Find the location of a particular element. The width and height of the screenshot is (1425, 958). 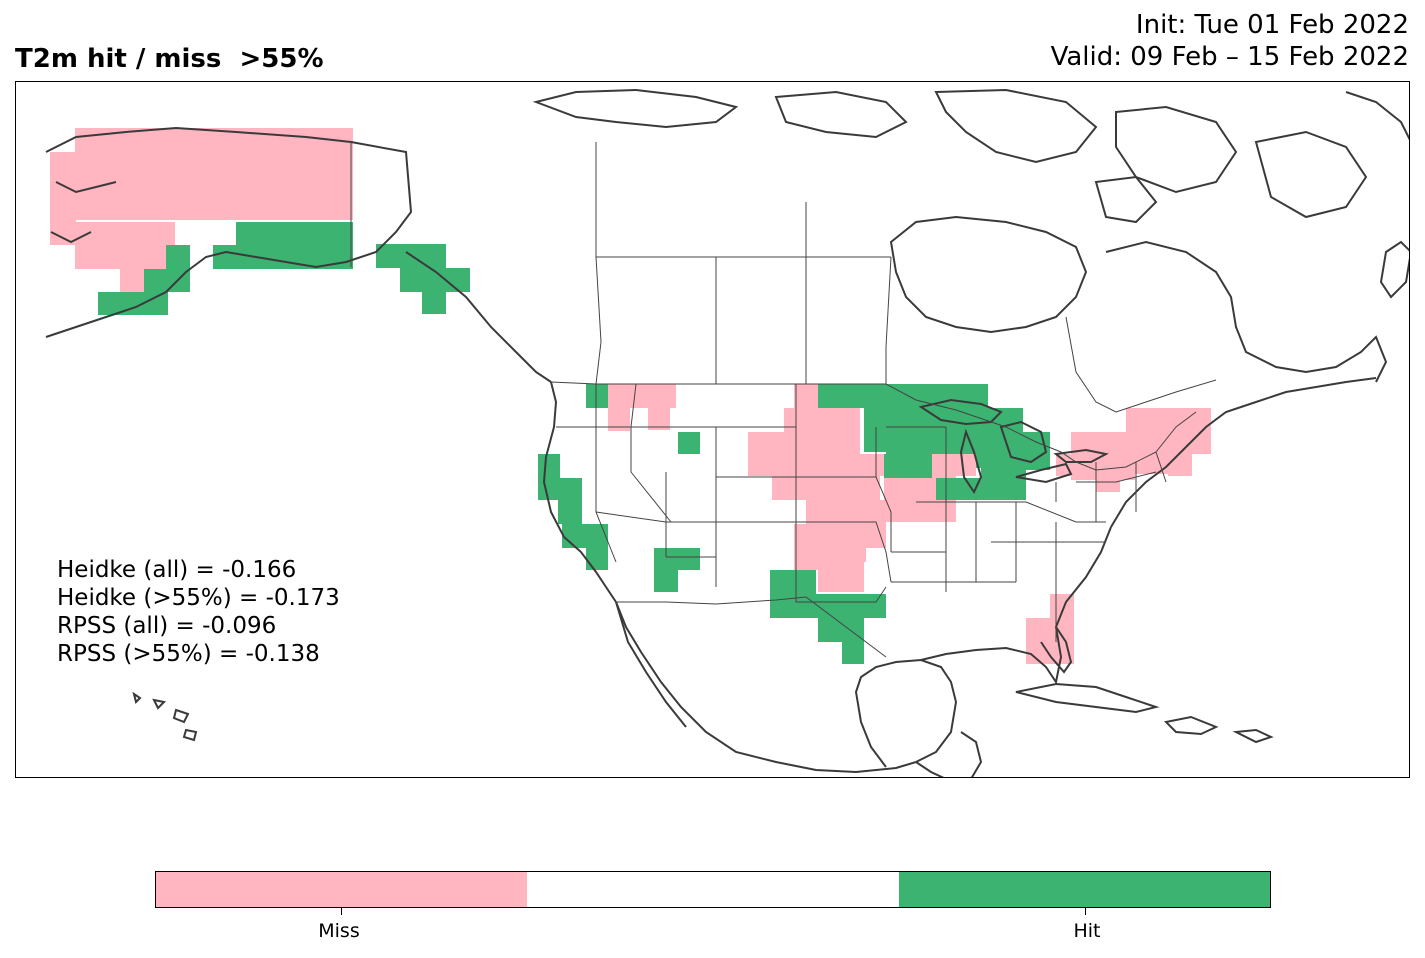

rpss-above-55: RPSS (>55%) = -0.138 is located at coordinates (188, 654).